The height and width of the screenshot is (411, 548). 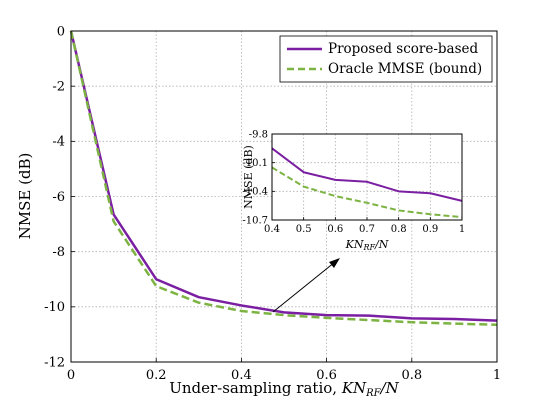 What do you see at coordinates (71, 375) in the screenshot?
I see `x-tick-label: 0` at bounding box center [71, 375].